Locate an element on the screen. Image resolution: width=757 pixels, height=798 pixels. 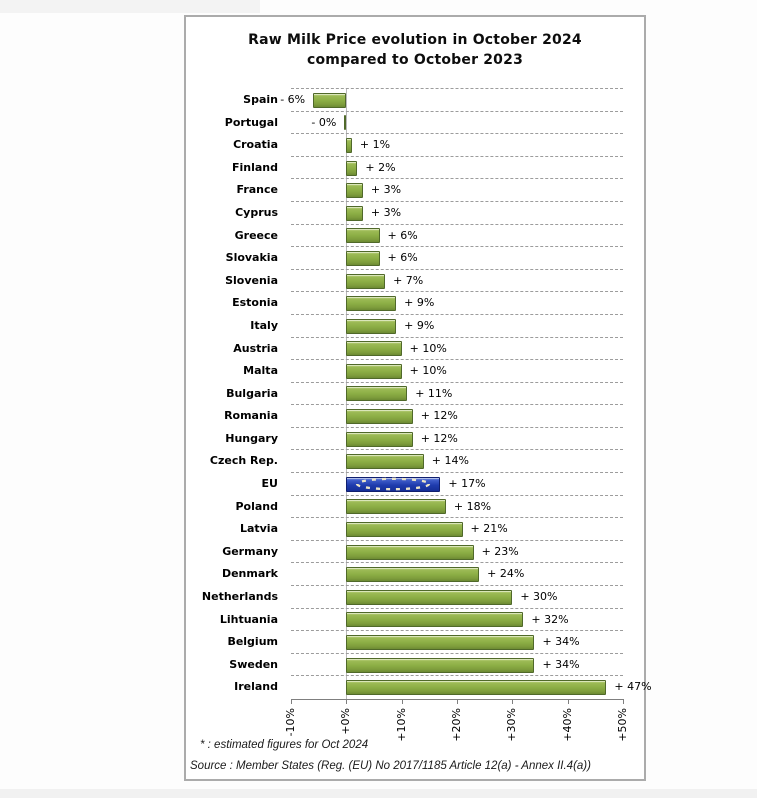
country-label: Germany is located at coordinates (250, 551).